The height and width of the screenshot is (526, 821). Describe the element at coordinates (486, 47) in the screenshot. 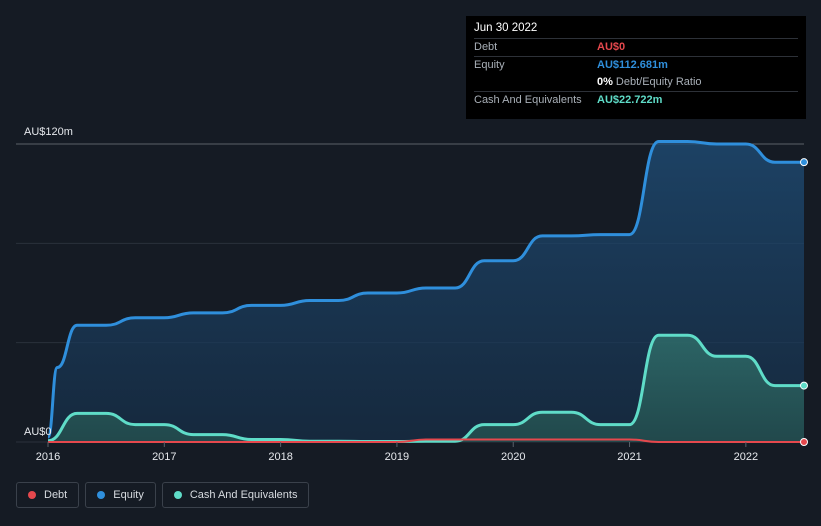

I see `tooltip-debt-label: Debt` at that location.